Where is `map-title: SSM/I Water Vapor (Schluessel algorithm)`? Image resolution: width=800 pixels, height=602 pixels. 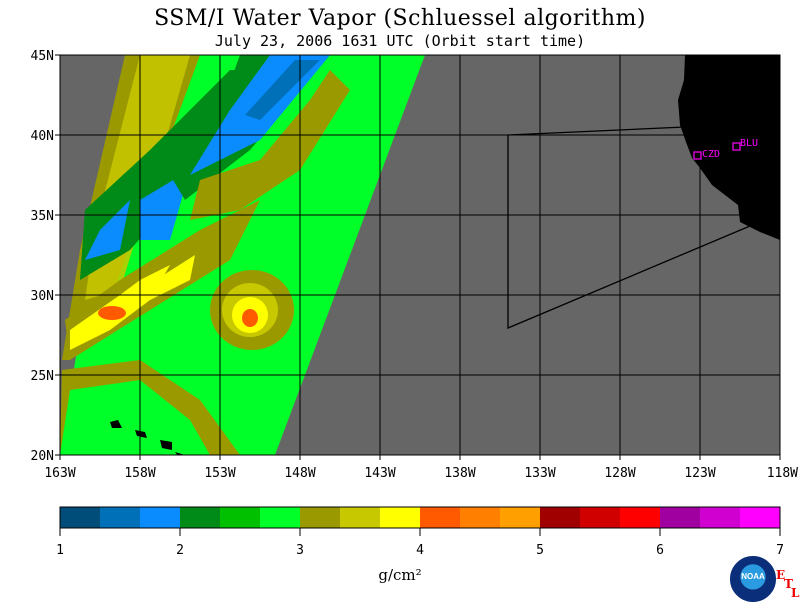 map-title: SSM/I Water Vapor (Schluessel algorithm) is located at coordinates (400, 18).